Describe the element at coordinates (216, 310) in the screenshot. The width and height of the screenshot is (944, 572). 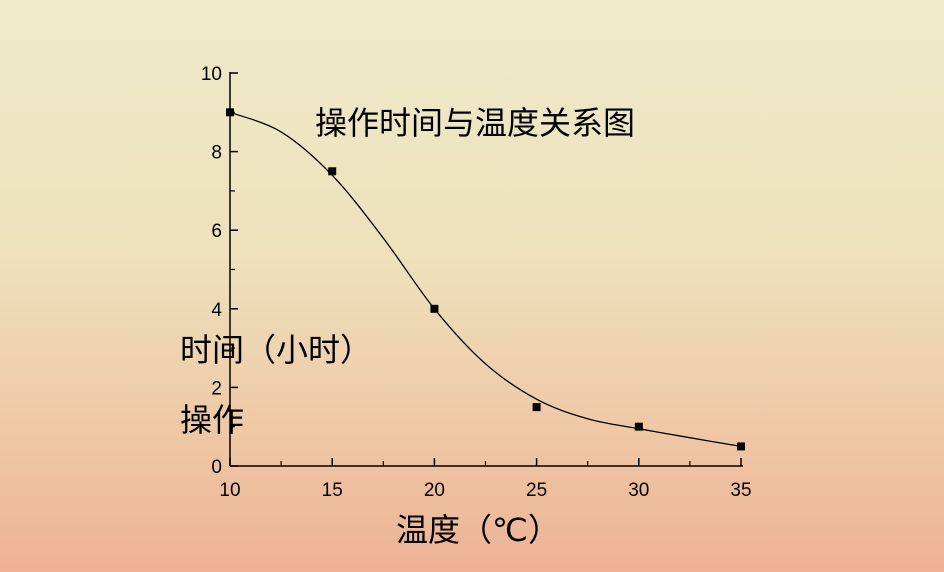
I see `y-tick-label-4: 4` at that location.